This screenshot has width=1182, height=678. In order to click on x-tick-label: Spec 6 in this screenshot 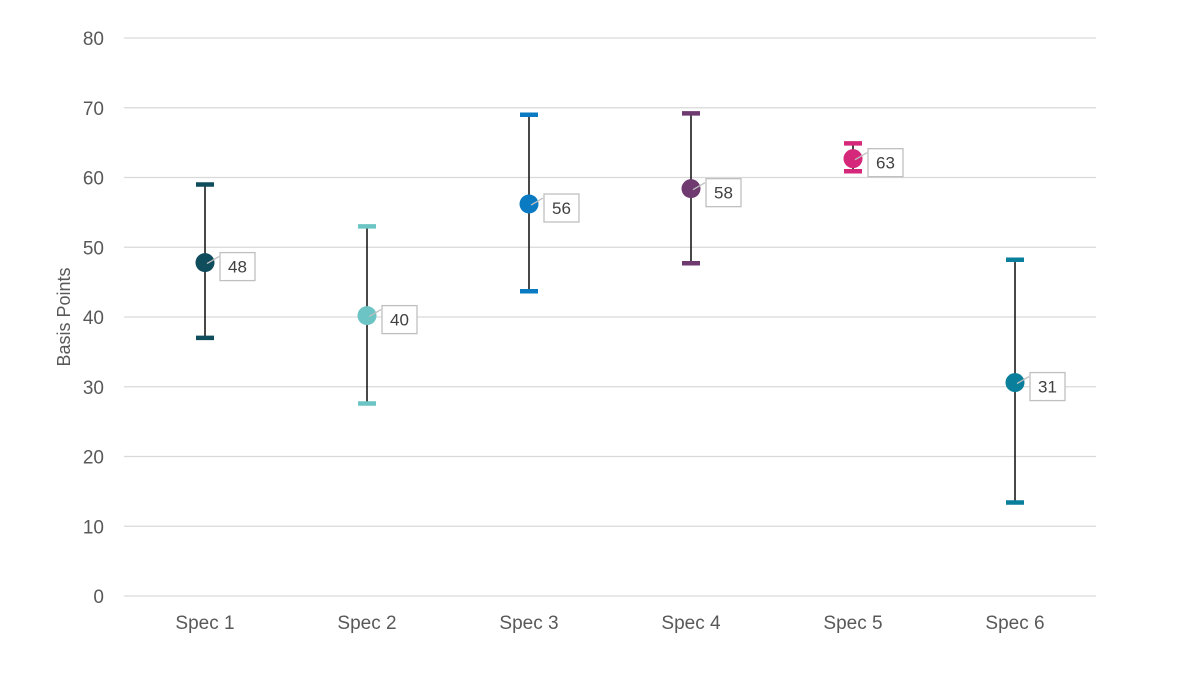, I will do `click(1014, 623)`.